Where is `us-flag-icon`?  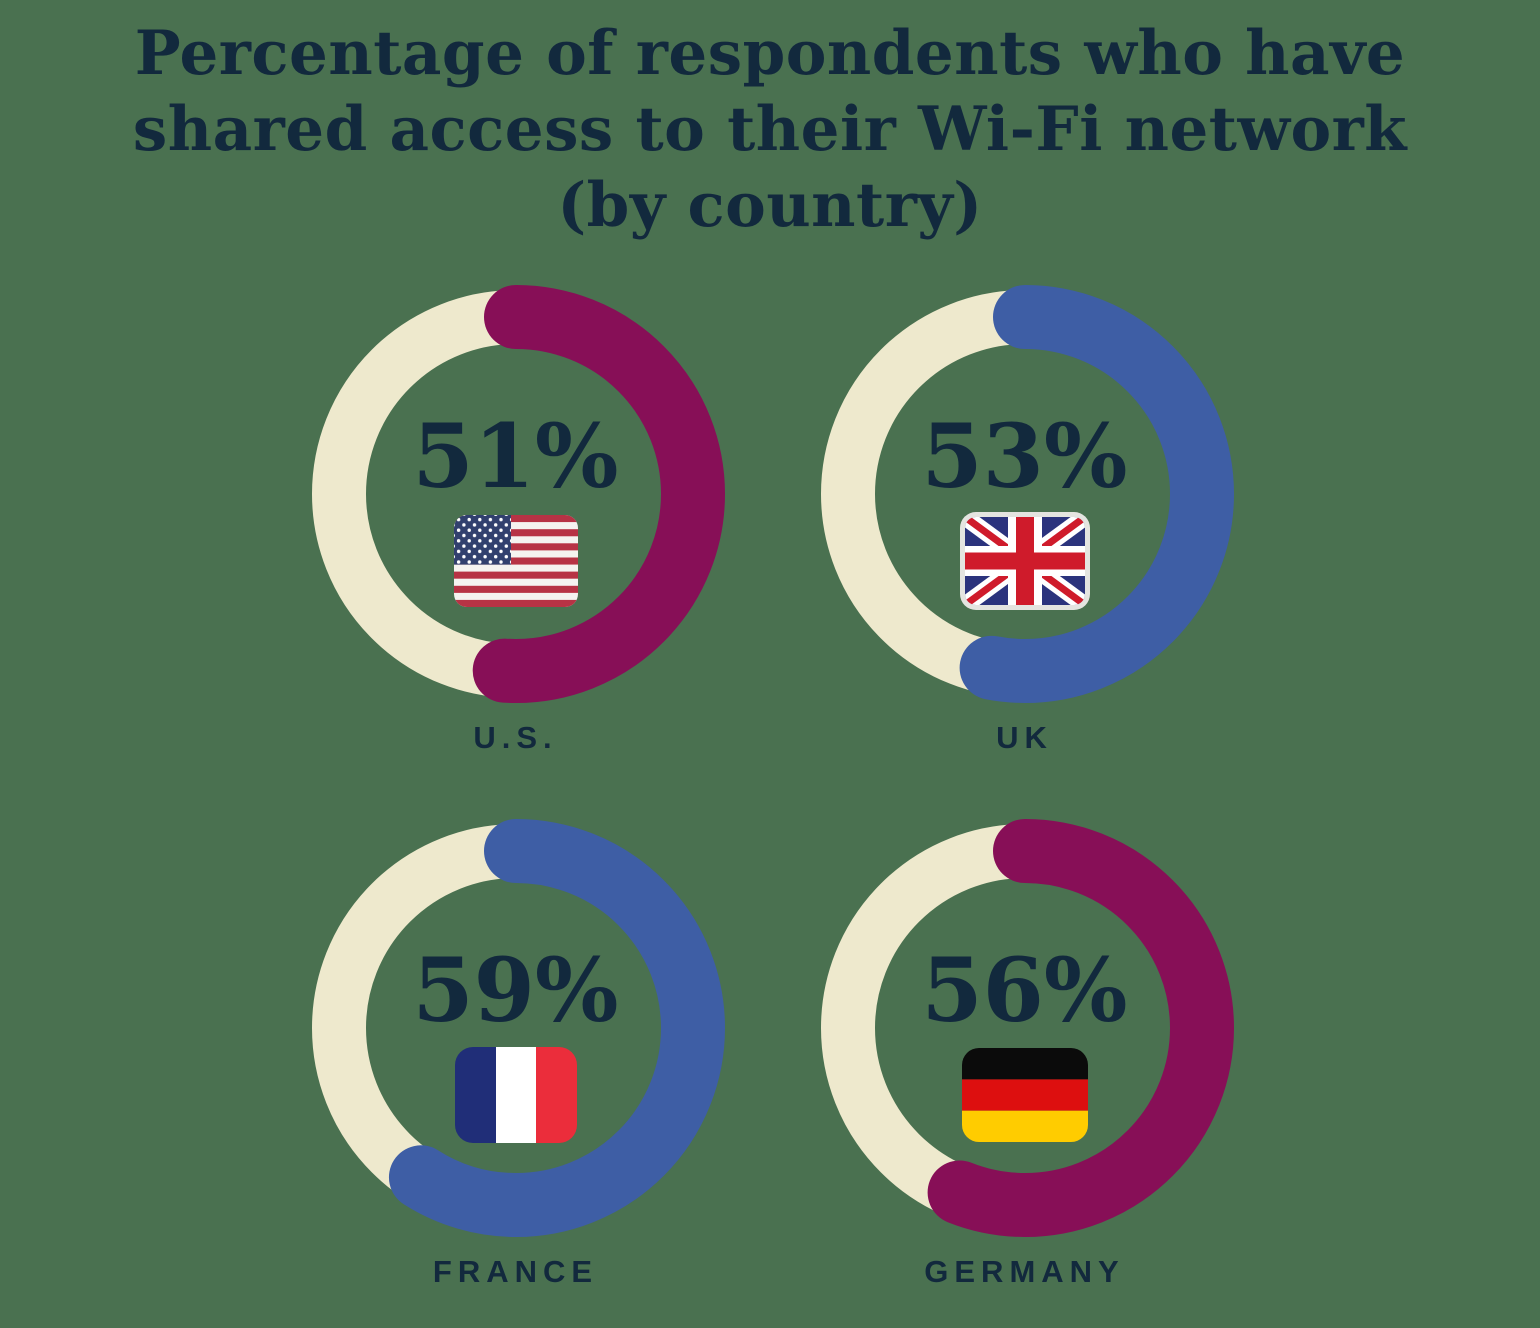
us-flag-icon is located at coordinates (515, 561).